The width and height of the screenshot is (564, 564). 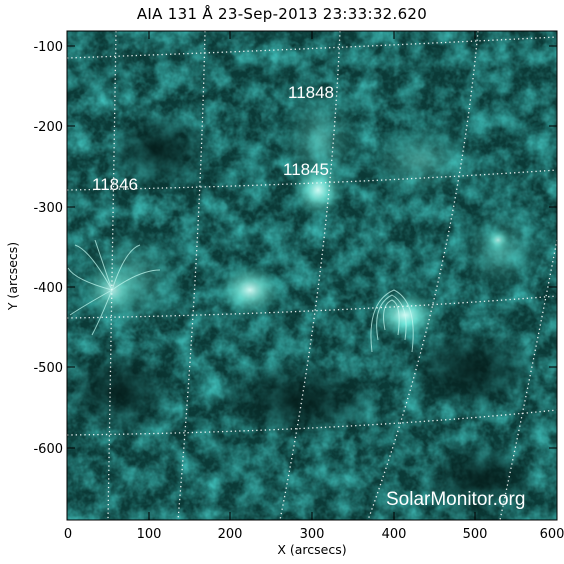 I want to click on y-tick-label: -100, so click(x=48, y=47).